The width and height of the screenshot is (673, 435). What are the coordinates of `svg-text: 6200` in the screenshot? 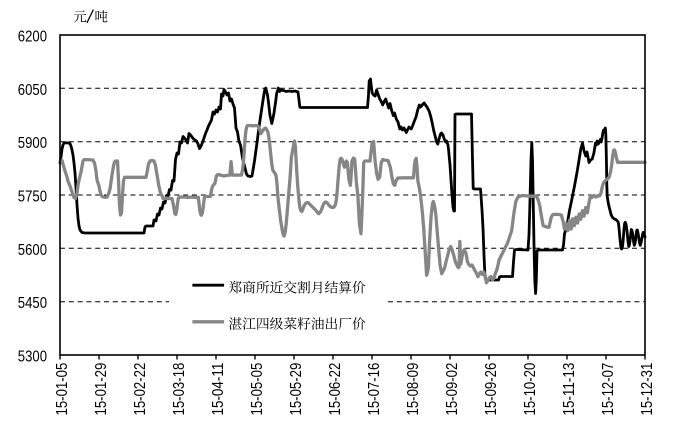 It's located at (32, 37).